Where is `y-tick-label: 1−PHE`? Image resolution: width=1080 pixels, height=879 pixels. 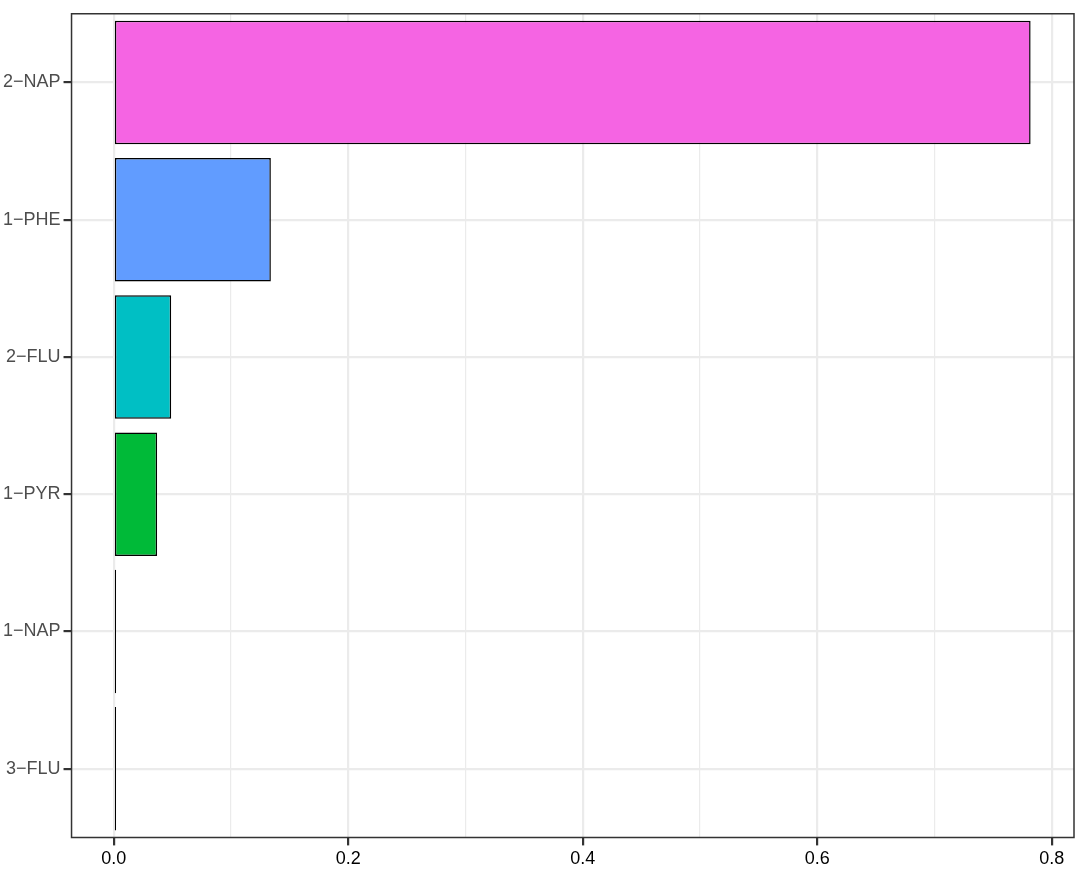
y-tick-label: 1−PHE is located at coordinates (31, 218).